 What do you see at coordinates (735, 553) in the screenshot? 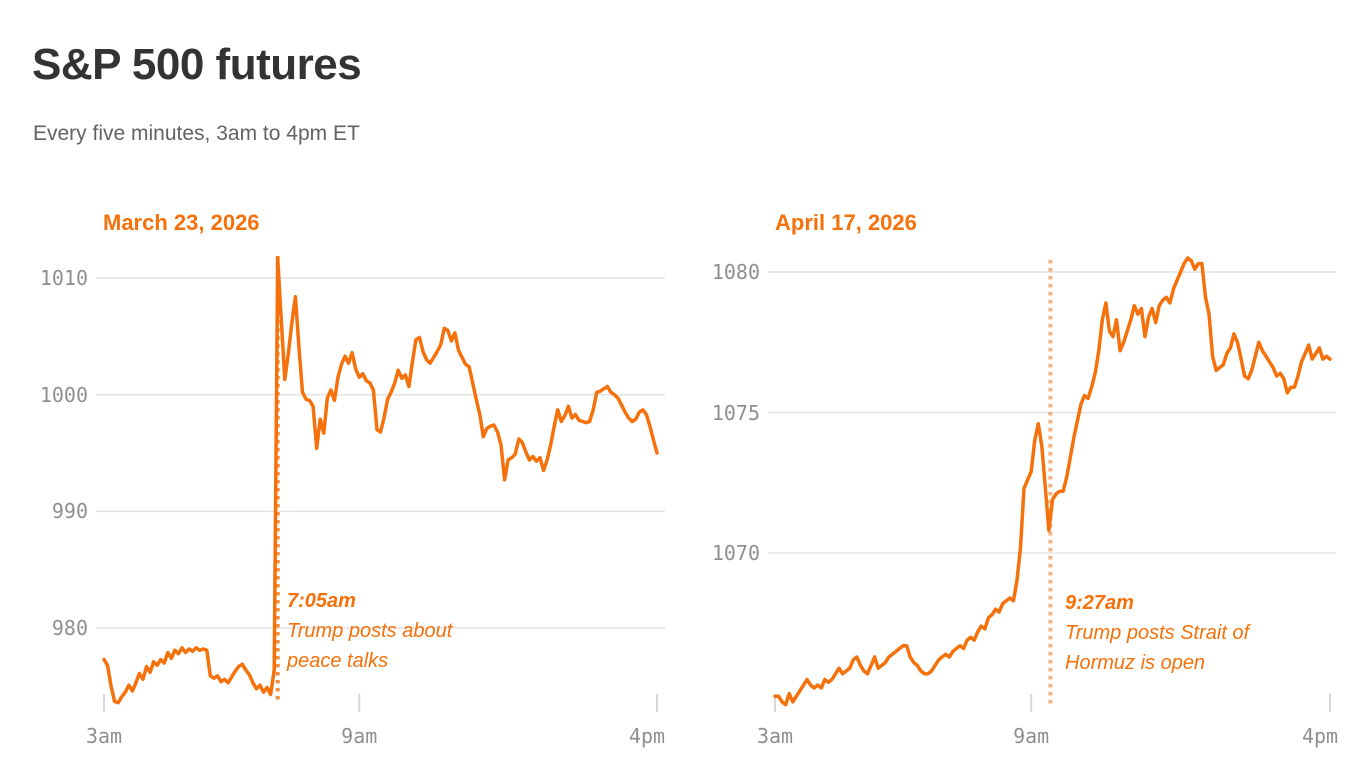
I see `y-axis-tick-label: 1070` at bounding box center [735, 553].